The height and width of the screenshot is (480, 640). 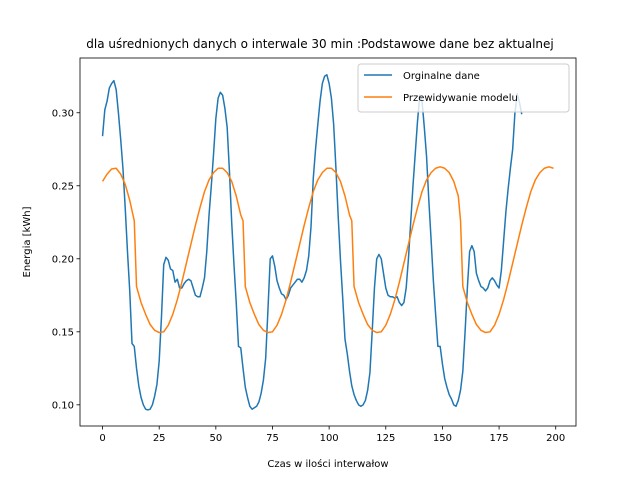 What do you see at coordinates (555, 438) in the screenshot?
I see `x-tick-label: 200` at bounding box center [555, 438].